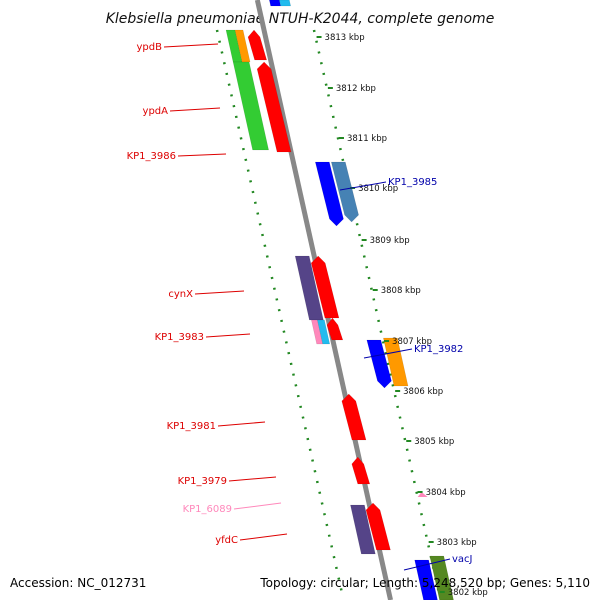  What do you see at coordinates (191, 426) in the screenshot?
I see `gene-label-left: KP1_3981` at bounding box center [191, 426].